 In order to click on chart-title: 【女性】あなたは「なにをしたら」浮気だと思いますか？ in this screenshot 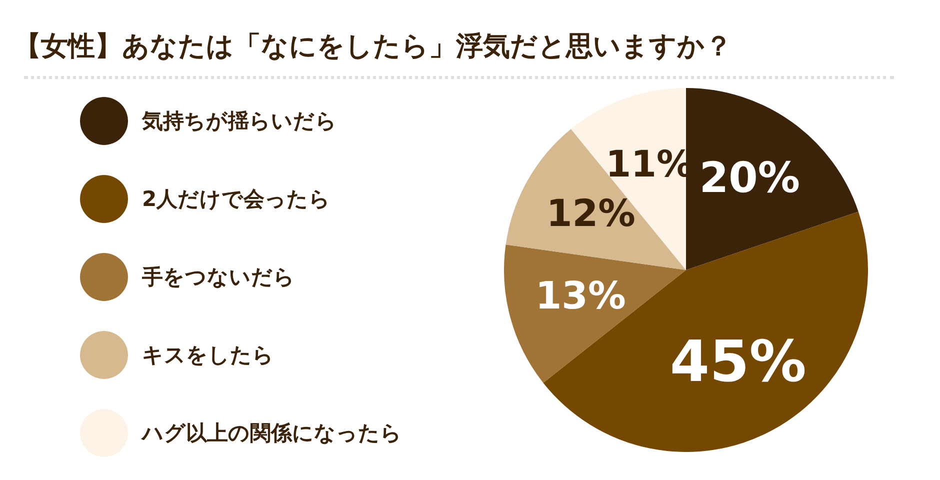, I will do `click(373, 47)`.